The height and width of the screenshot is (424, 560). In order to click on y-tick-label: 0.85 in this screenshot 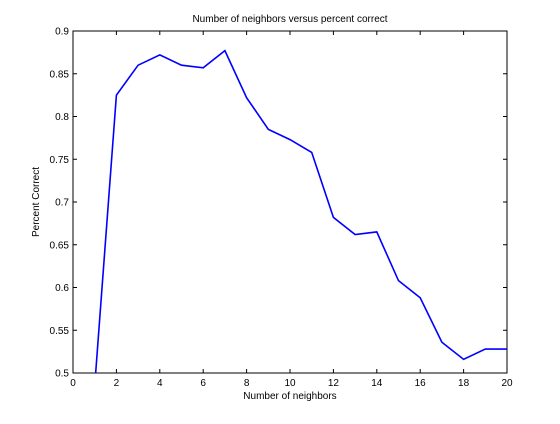, I will do `click(60, 74)`.